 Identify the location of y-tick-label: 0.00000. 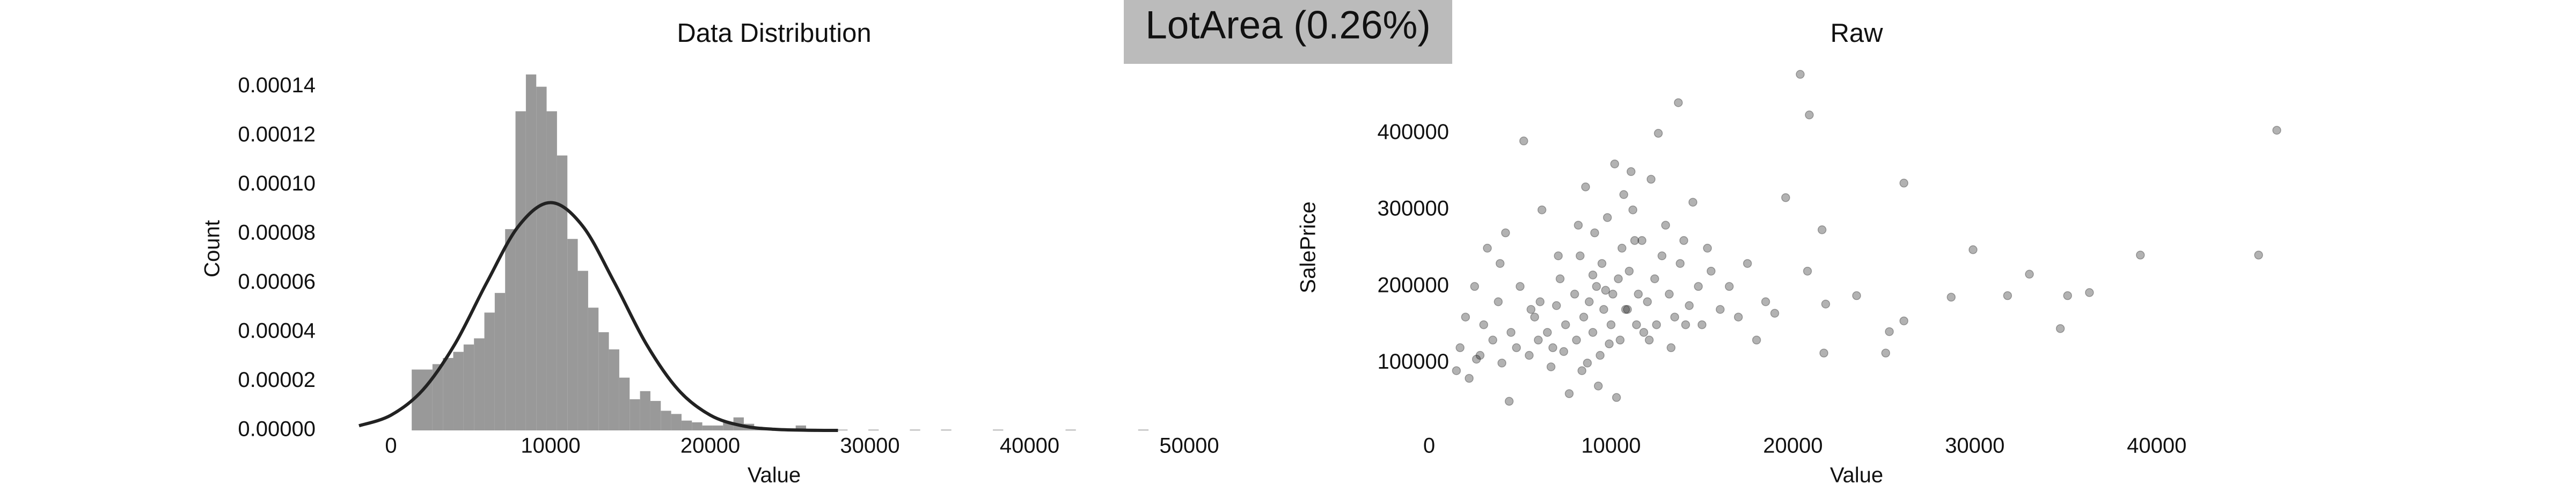
(277, 429).